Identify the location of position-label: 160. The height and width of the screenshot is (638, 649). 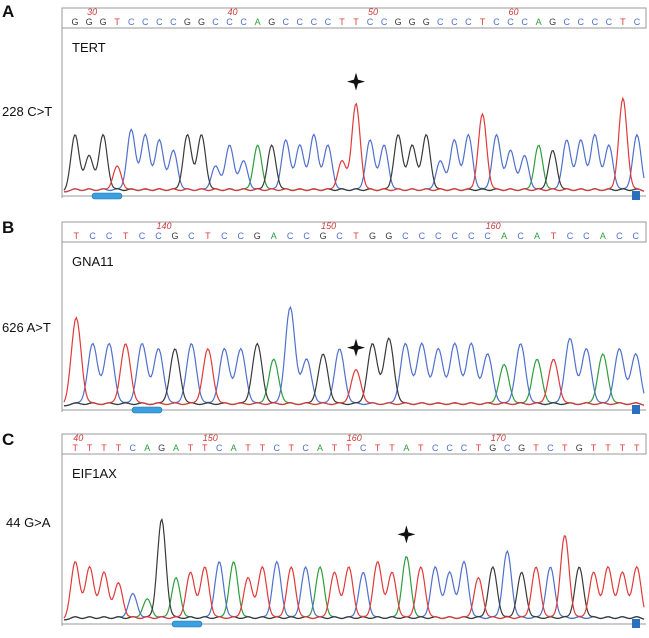
(493, 226).